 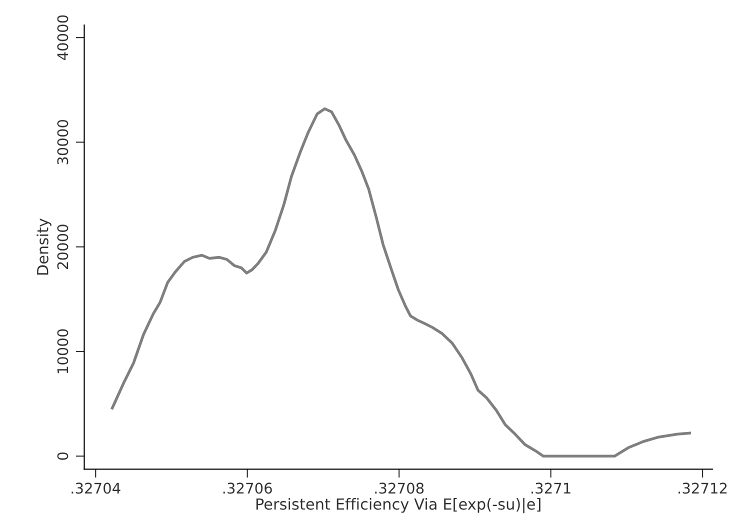 What do you see at coordinates (550, 488) in the screenshot?
I see `x-tick-label: .3271` at bounding box center [550, 488].